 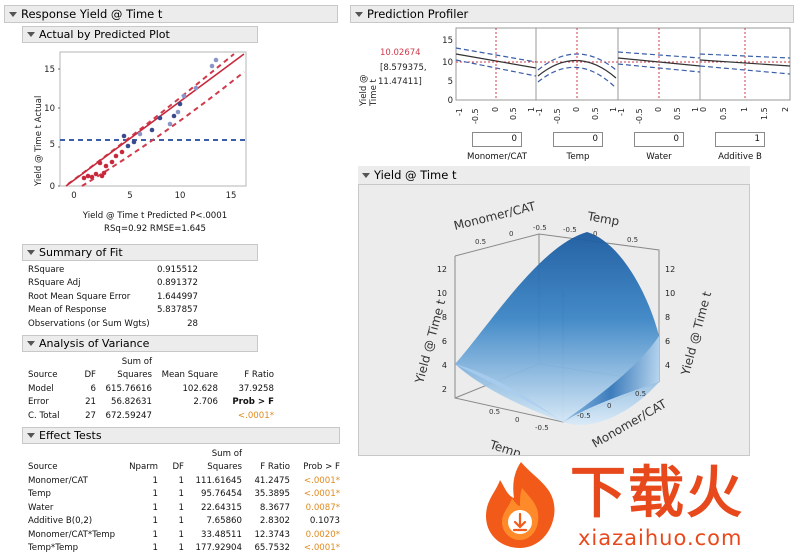 What do you see at coordinates (221, 534) in the screenshot?
I see `effect-ss: 33.48511` at bounding box center [221, 534].